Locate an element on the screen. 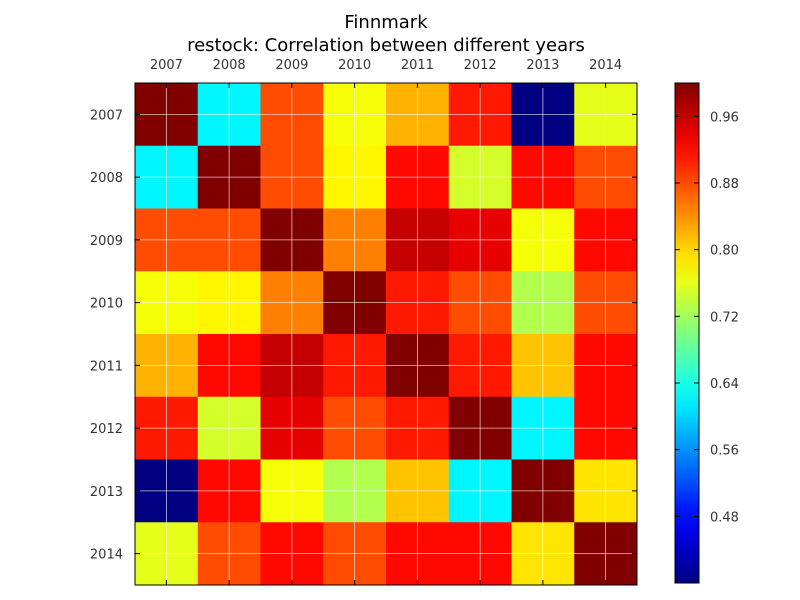 This screenshot has width=800, height=600. x-tick-label: 2009 is located at coordinates (291, 65).